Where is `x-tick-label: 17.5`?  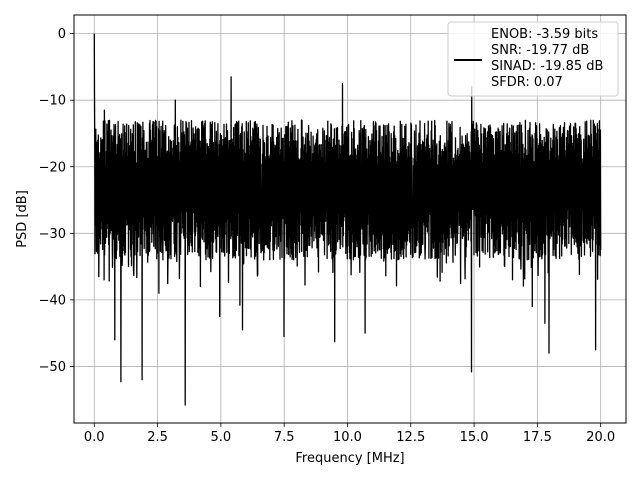 x-tick-label: 17.5 is located at coordinates (537, 437).